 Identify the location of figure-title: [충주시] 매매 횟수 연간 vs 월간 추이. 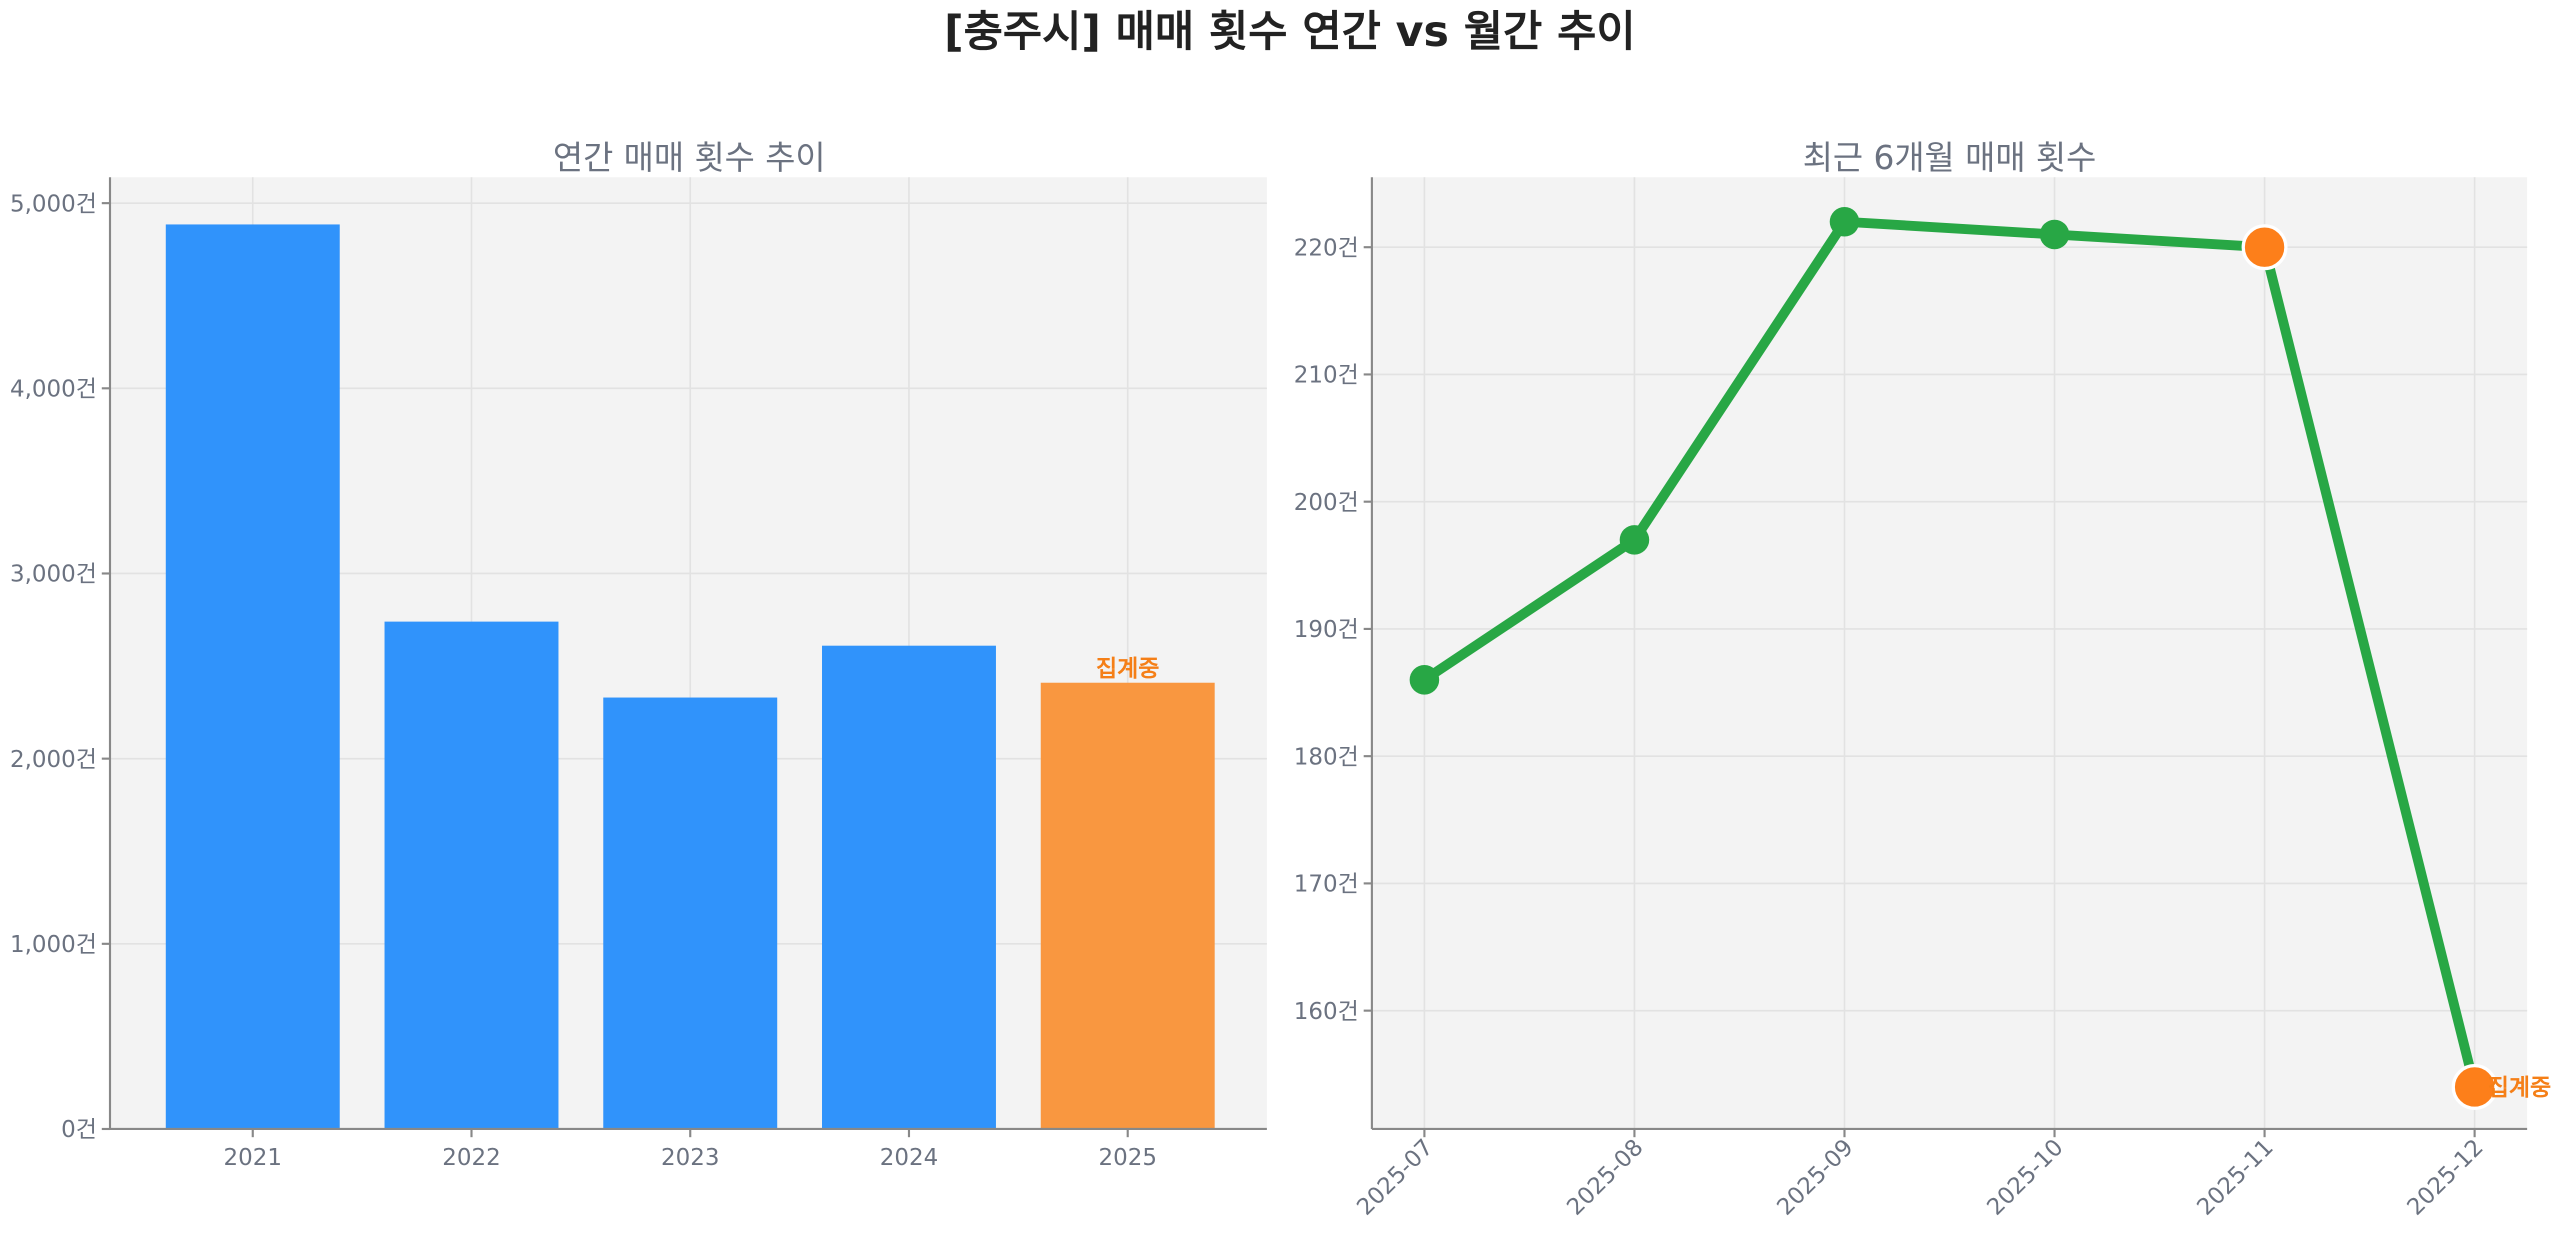
(1289, 32).